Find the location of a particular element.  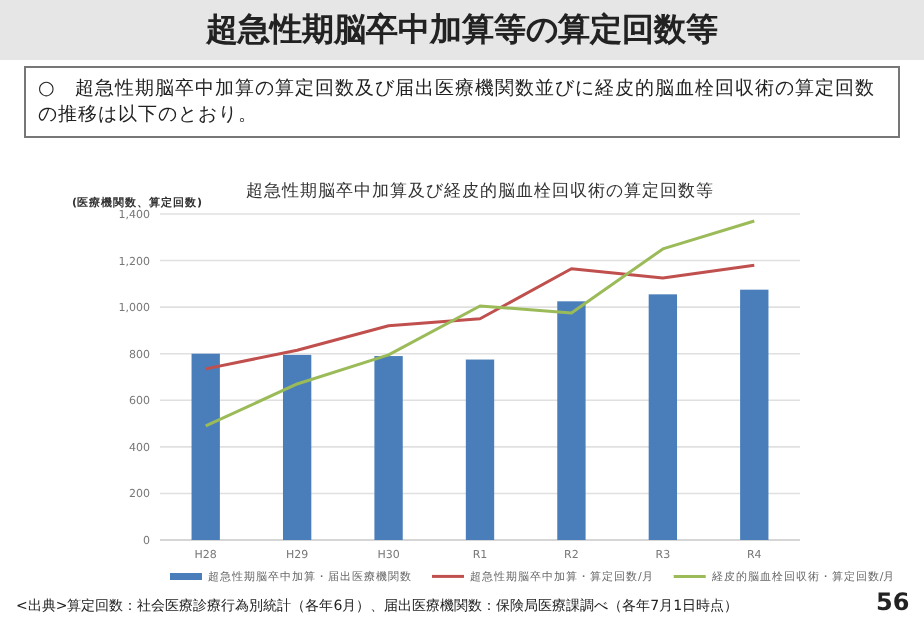

subtitle: 超急性期脳卒中加算及び経皮的脳血栓回収術の算定回数等 is located at coordinates (480, 192).